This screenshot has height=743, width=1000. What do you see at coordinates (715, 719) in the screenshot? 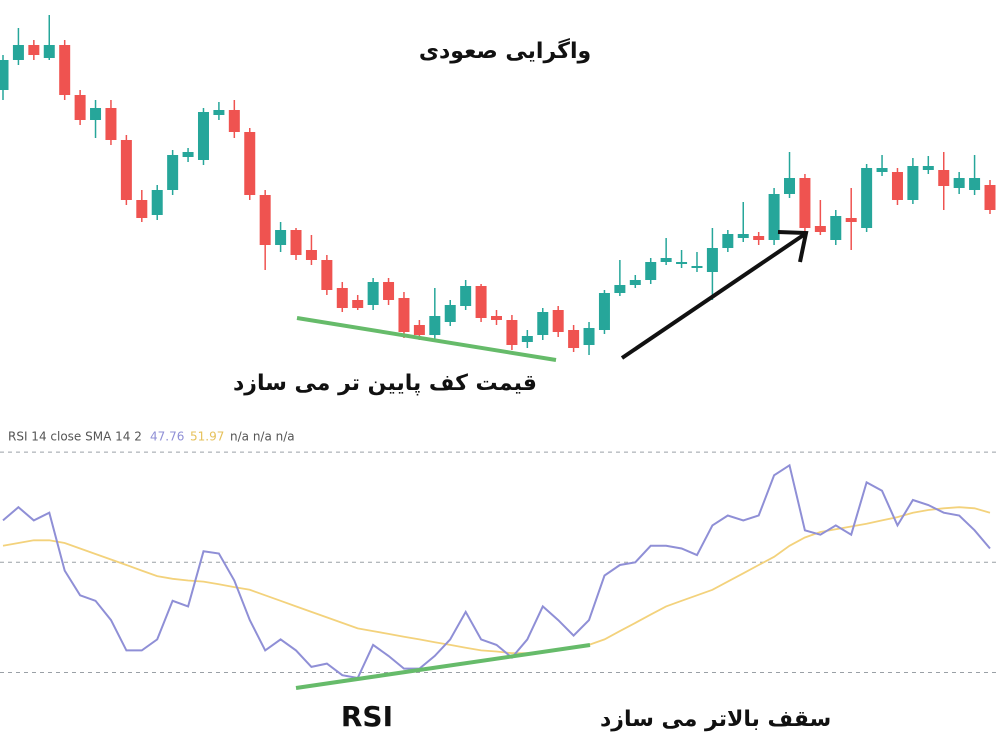
I see `annotation: سقف بالاتر می سازد` at bounding box center [715, 719].